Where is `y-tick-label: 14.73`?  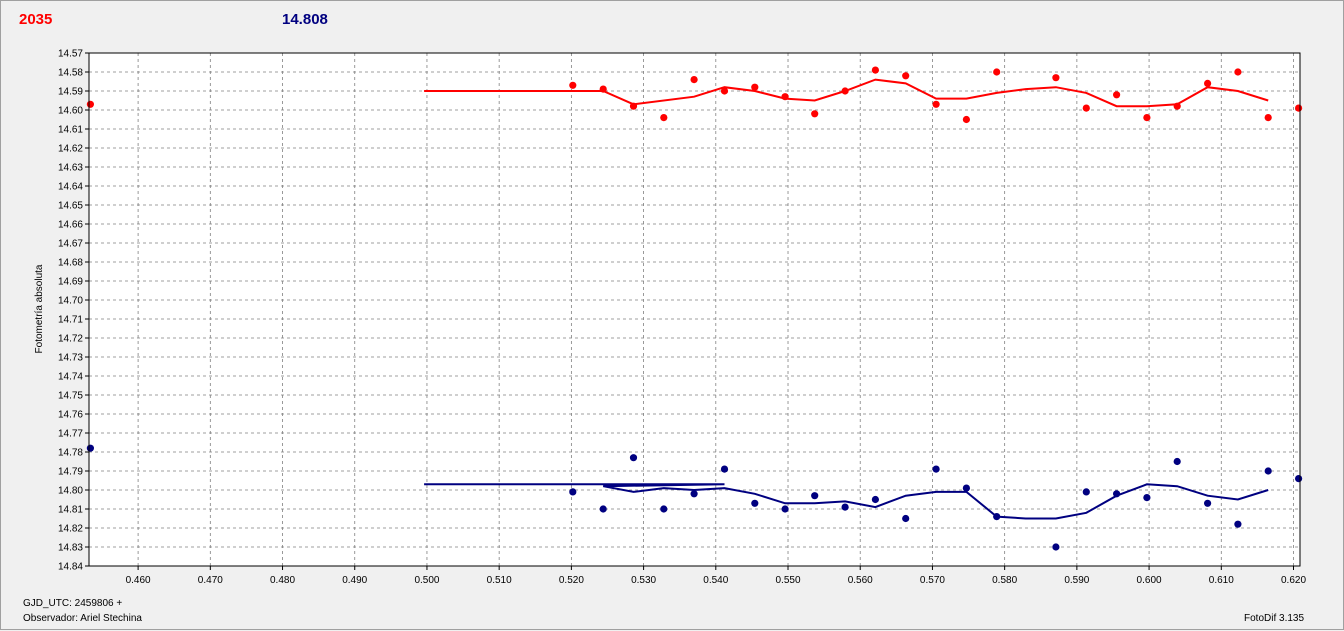
y-tick-label: 14.73 is located at coordinates (70, 358).